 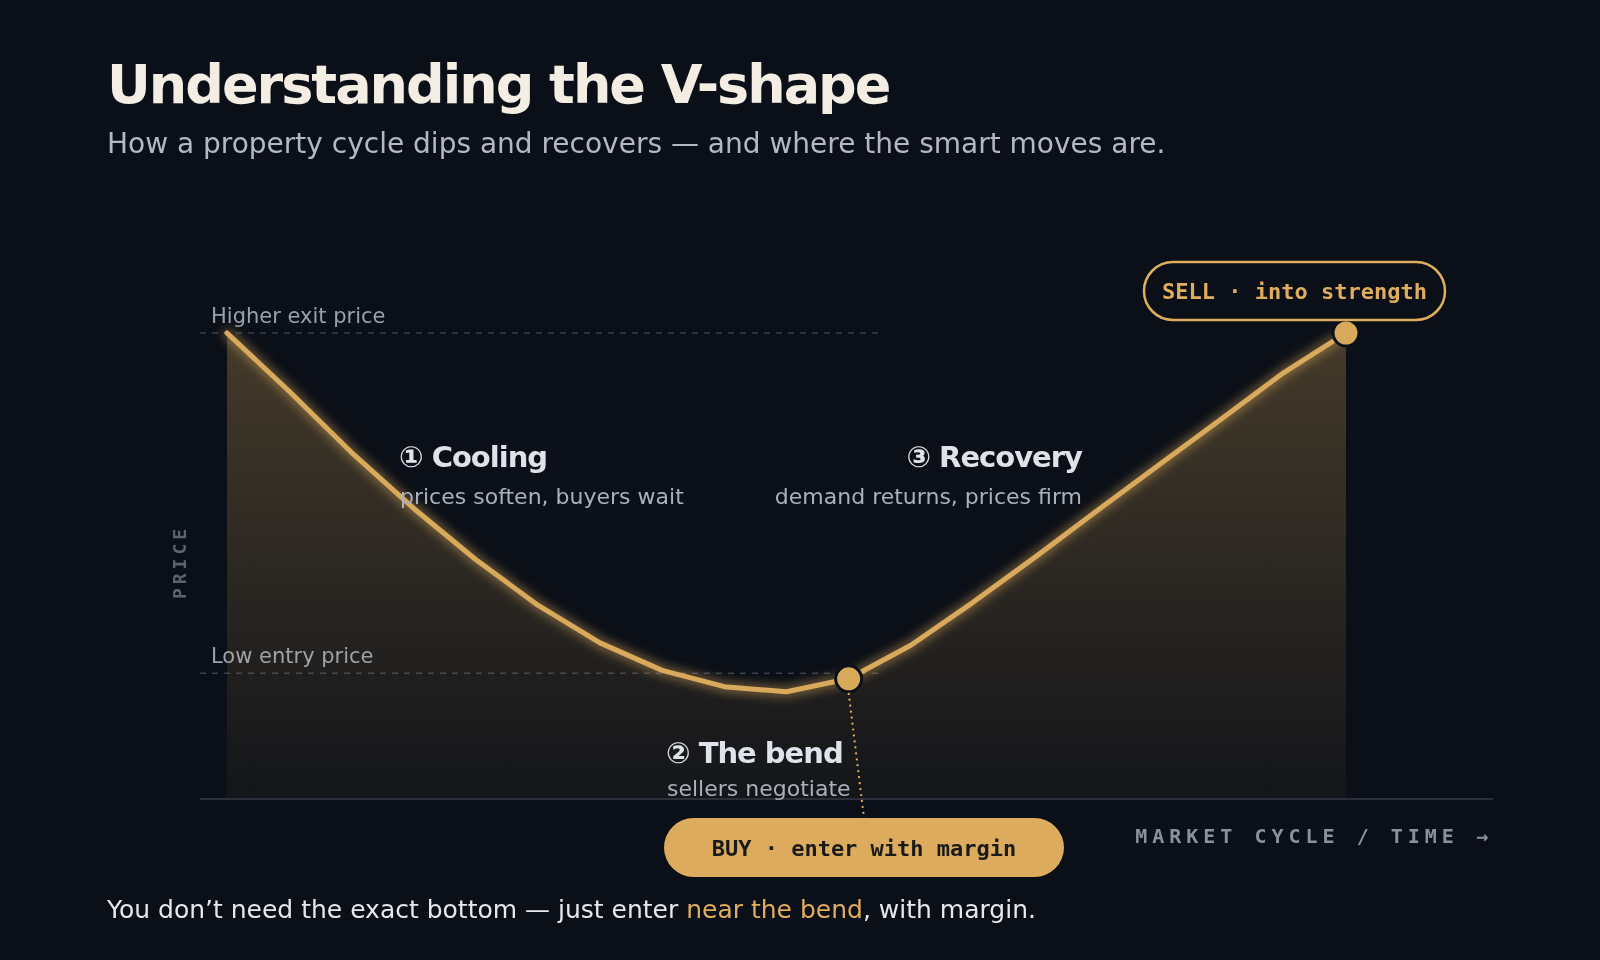 I want to click on x-axis-title: MARKET CYCLE / TIME →, so click(x=1314, y=836).